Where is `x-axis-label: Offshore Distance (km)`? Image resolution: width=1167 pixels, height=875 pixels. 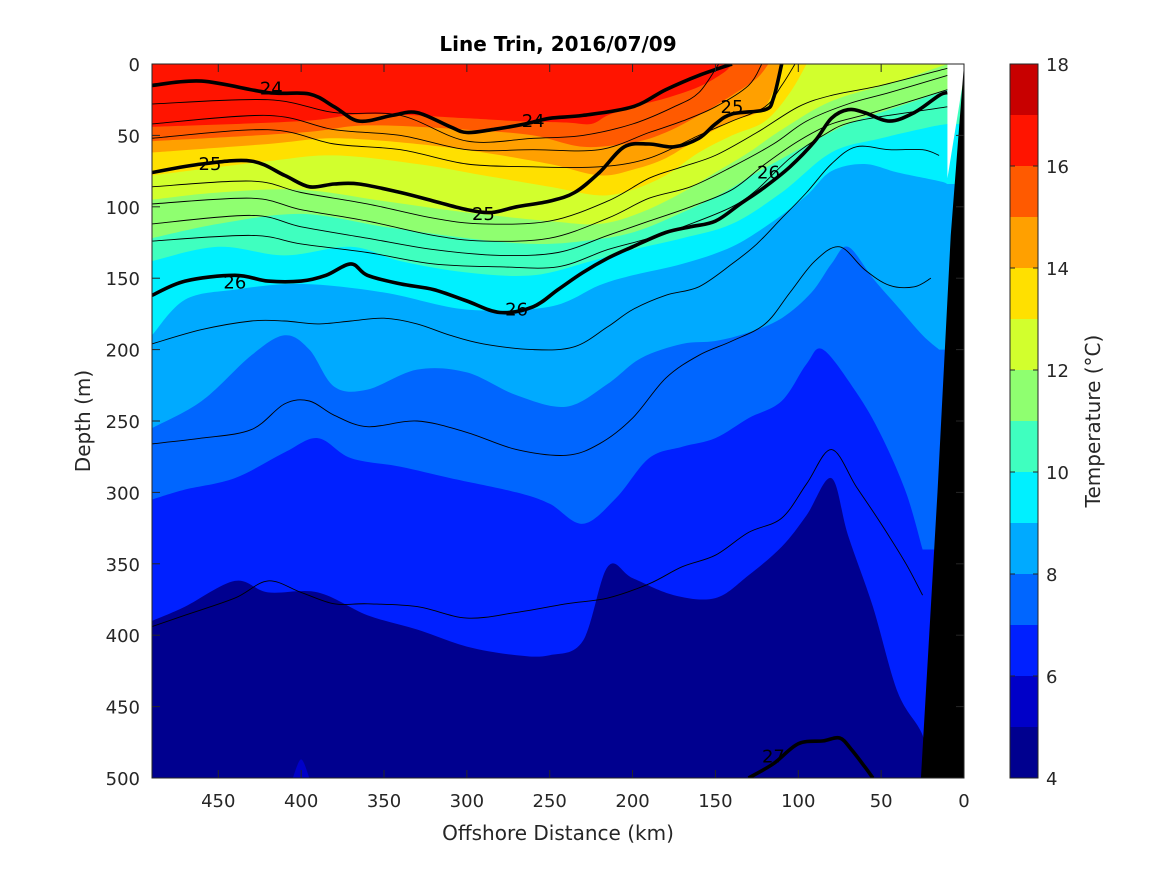 x-axis-label: Offshore Distance (km) is located at coordinates (558, 833).